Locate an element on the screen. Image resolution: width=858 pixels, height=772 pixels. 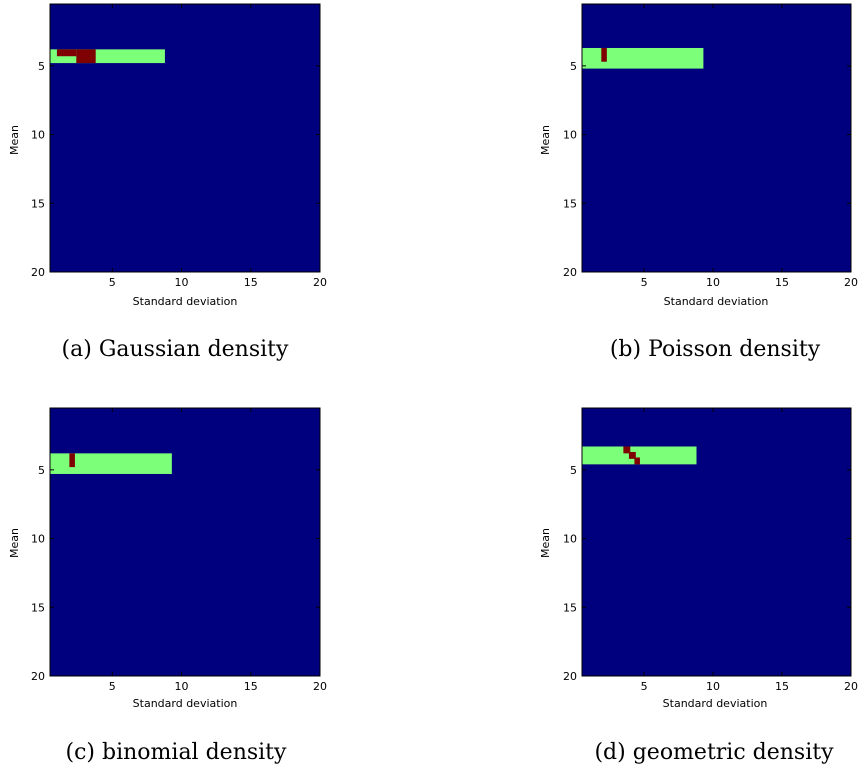
x-tick-label-d-20: 20 is located at coordinates (851, 686).